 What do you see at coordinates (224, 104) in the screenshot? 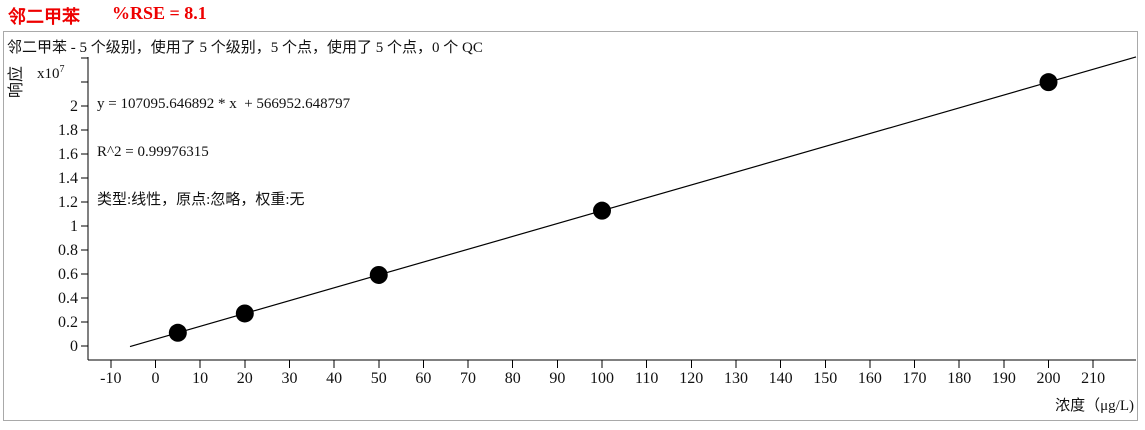
I see `fit-equation: y = 107095.646892 * x + 566952.648797` at bounding box center [224, 104].